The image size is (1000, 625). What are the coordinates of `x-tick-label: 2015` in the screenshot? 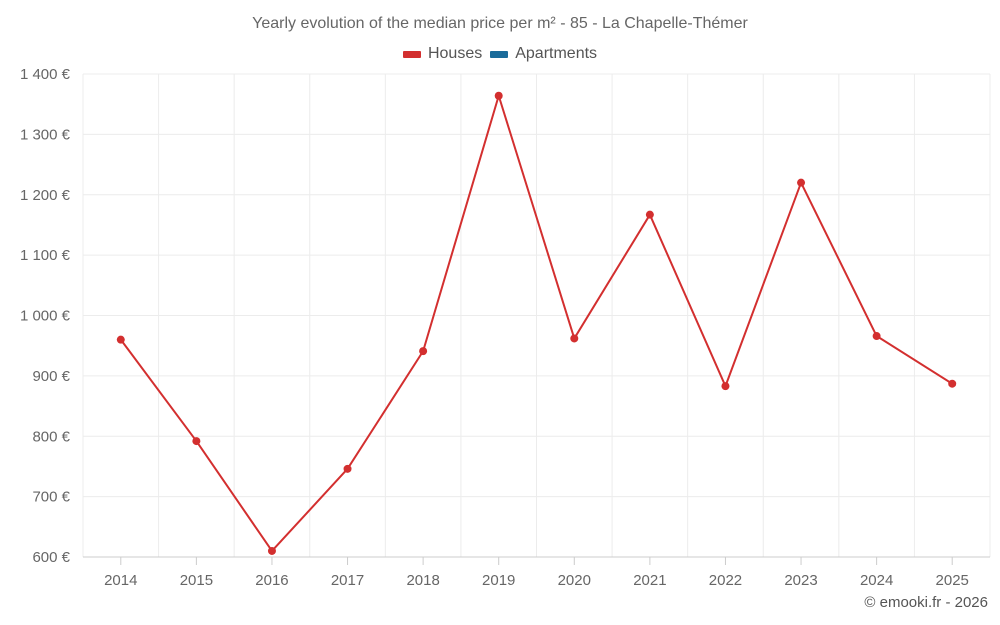 It's located at (196, 580).